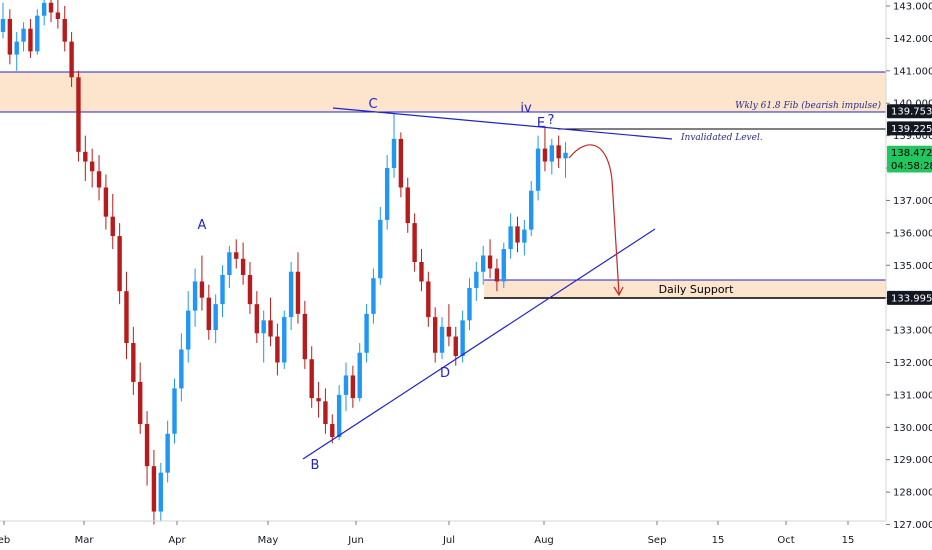 Image resolution: width=932 pixels, height=550 pixels. I want to click on price-axis-tick-label: 129.000, so click(912, 460).